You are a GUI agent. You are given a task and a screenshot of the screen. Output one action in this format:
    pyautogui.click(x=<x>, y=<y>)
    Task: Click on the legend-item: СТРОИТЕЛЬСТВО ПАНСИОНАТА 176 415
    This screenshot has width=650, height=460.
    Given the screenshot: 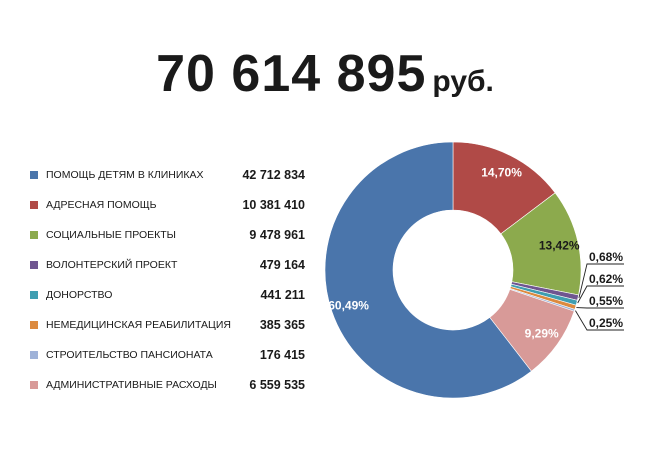 What is the action you would take?
    pyautogui.click(x=167, y=355)
    